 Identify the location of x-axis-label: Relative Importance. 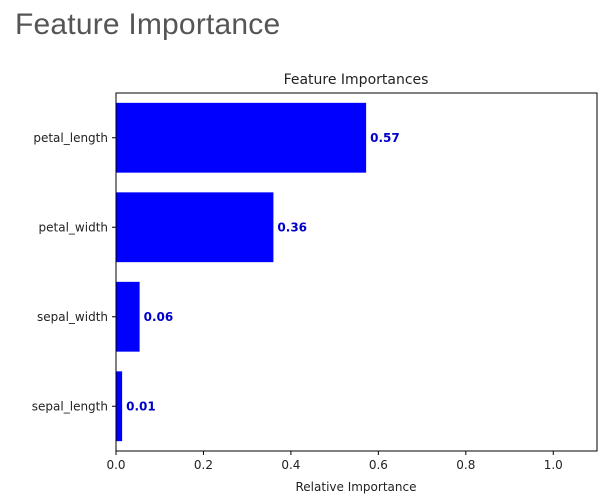
(356, 487).